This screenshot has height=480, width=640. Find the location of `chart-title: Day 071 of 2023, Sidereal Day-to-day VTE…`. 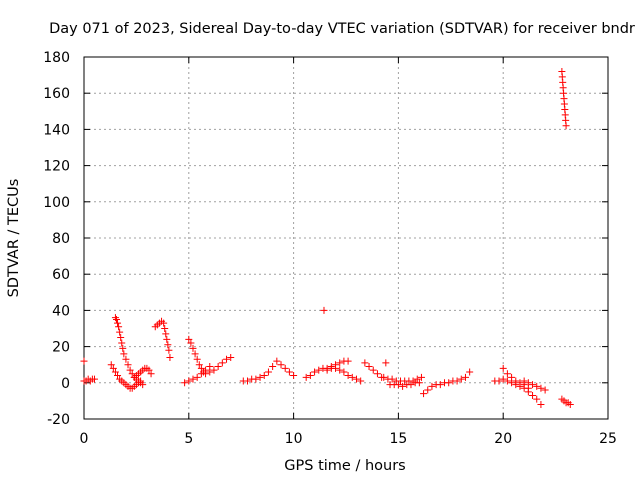

chart-title: Day 071 of 2023, Sidereal Day-to-day VTE… is located at coordinates (342, 29).